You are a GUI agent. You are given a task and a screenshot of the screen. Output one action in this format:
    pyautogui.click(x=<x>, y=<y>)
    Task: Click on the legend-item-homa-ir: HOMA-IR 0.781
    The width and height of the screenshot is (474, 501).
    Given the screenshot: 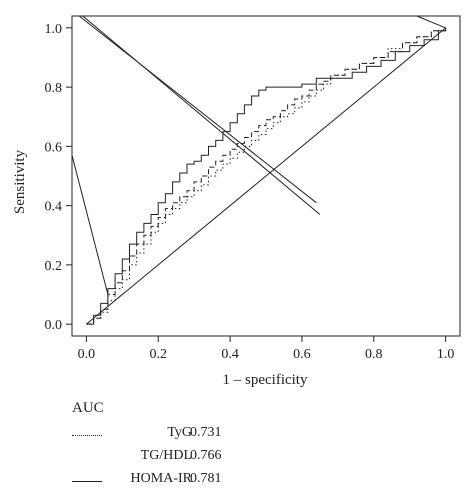 What is the action you would take?
    pyautogui.click(x=202, y=481)
    